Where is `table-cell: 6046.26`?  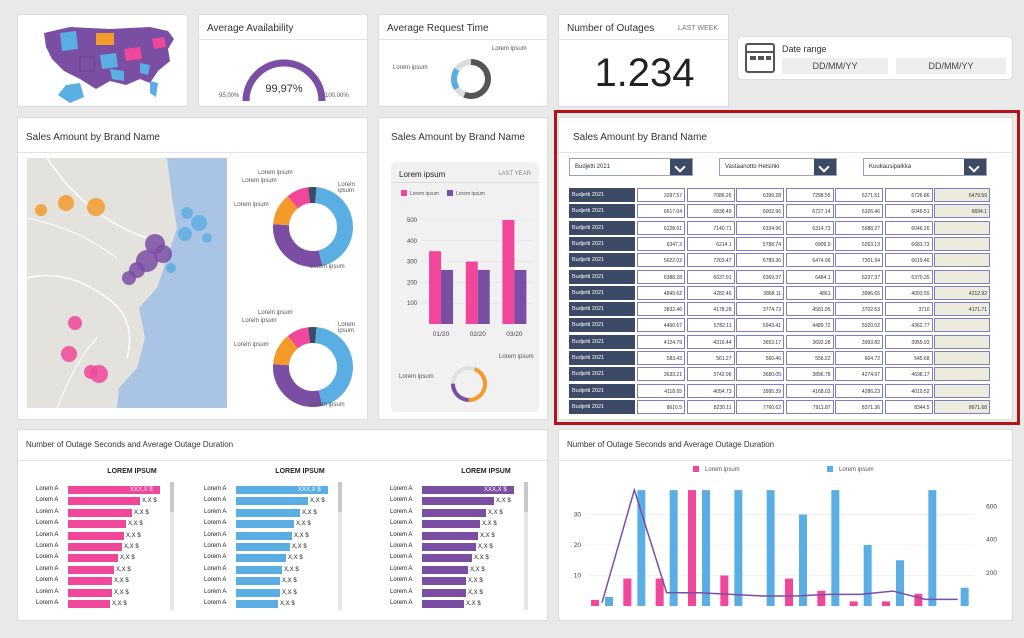
table-cell: 6046.26 is located at coordinates (908, 227).